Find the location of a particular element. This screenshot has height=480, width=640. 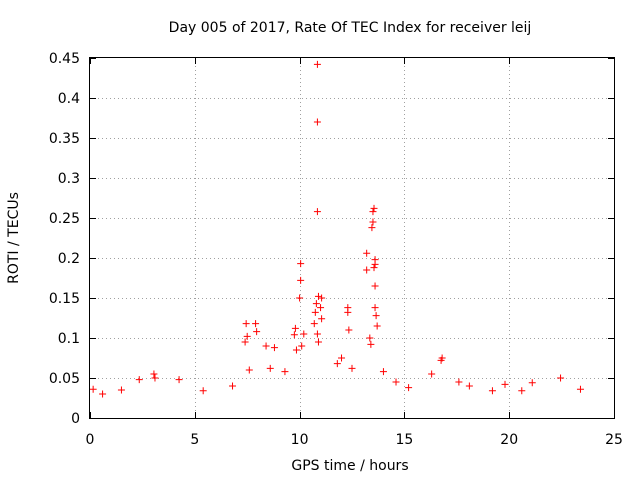

y-tick-labels: 0 0.05 0.1 0.15 0.2 0.25 0.3 0.35 0.4 0.45 is located at coordinates (64, 239).